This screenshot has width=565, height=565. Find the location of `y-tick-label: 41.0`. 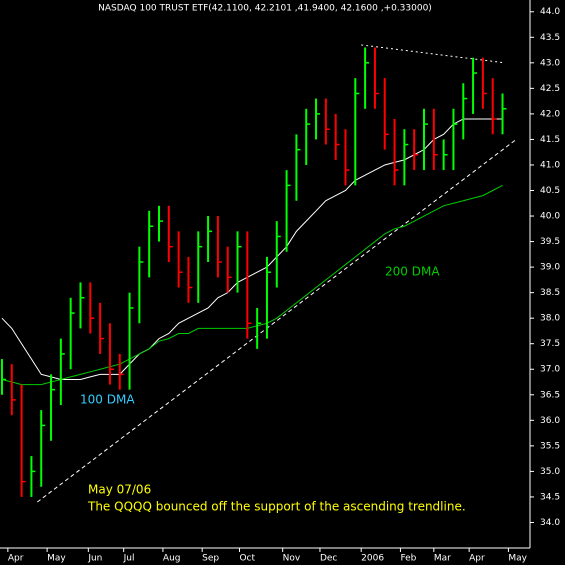

y-tick-label: 41.0 is located at coordinates (550, 165).